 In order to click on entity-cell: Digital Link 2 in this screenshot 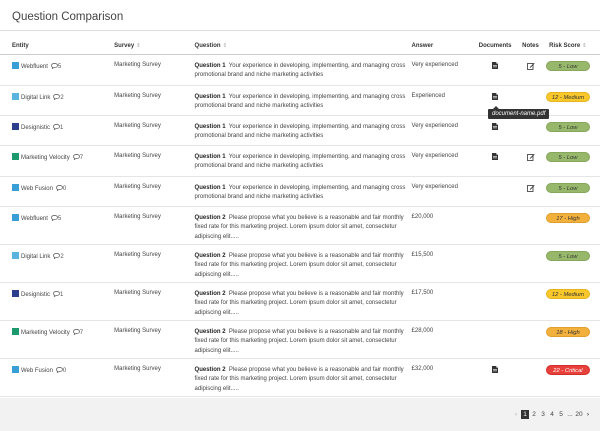, I will do `click(57, 100)`.